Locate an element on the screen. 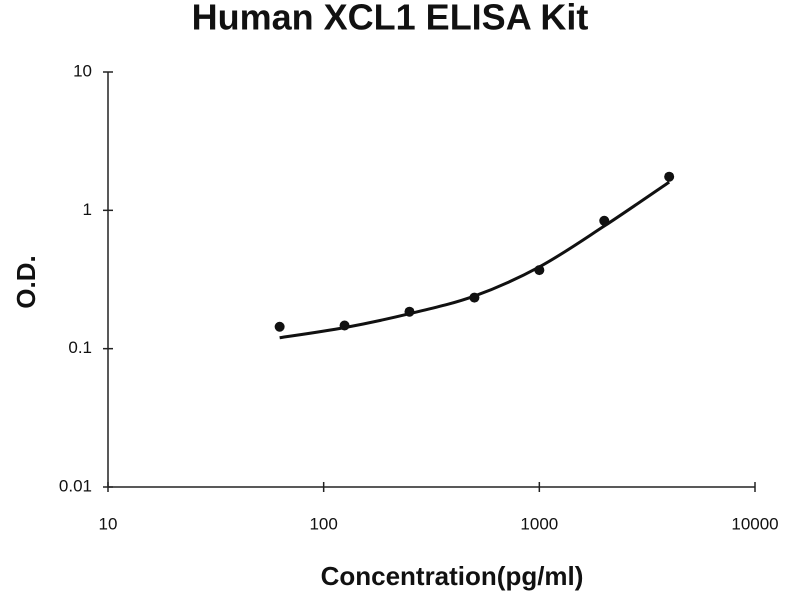 The image size is (800, 600). y-tick-label: 0.01 is located at coordinates (75, 485).